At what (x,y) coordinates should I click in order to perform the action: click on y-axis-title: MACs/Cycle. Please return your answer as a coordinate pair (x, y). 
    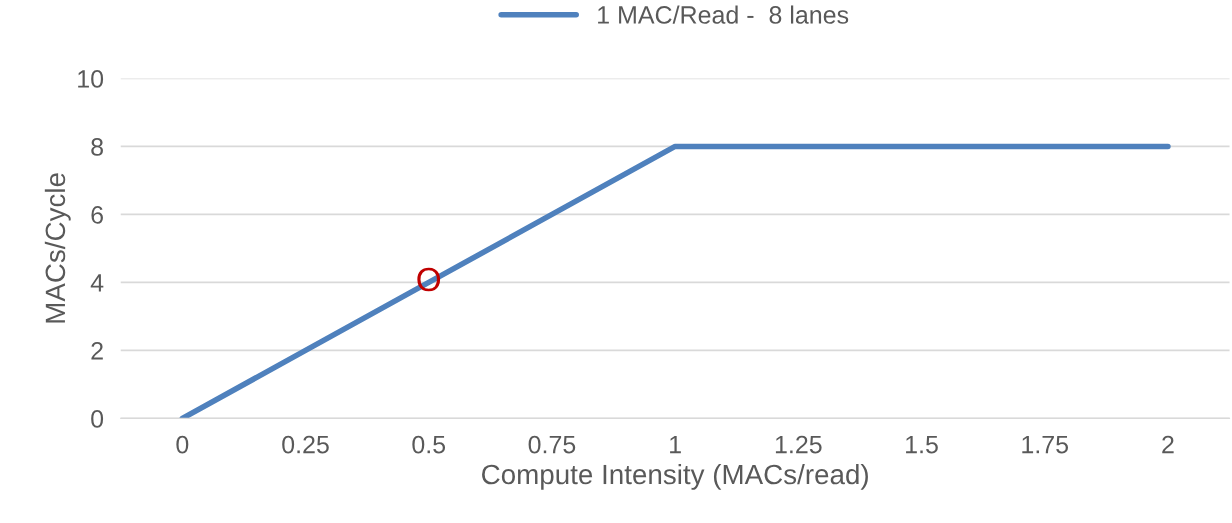
    Looking at the image, I should click on (57, 248).